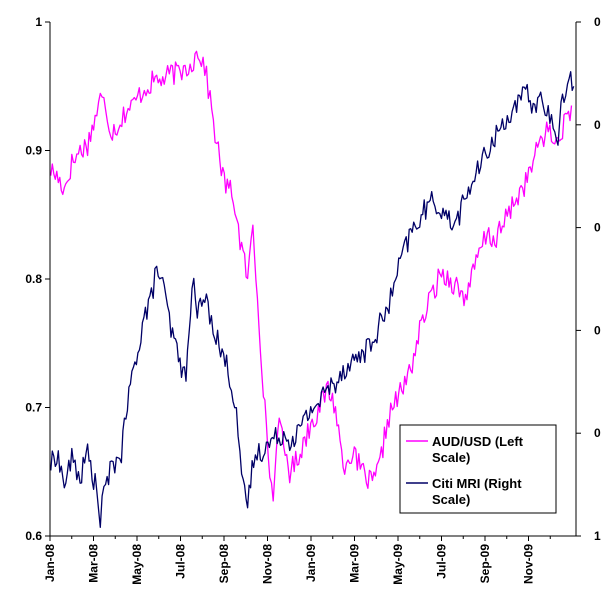 This screenshot has width=611, height=606. Describe the element at coordinates (94, 563) in the screenshot. I see `x-tick-label: Mar-08` at that location.